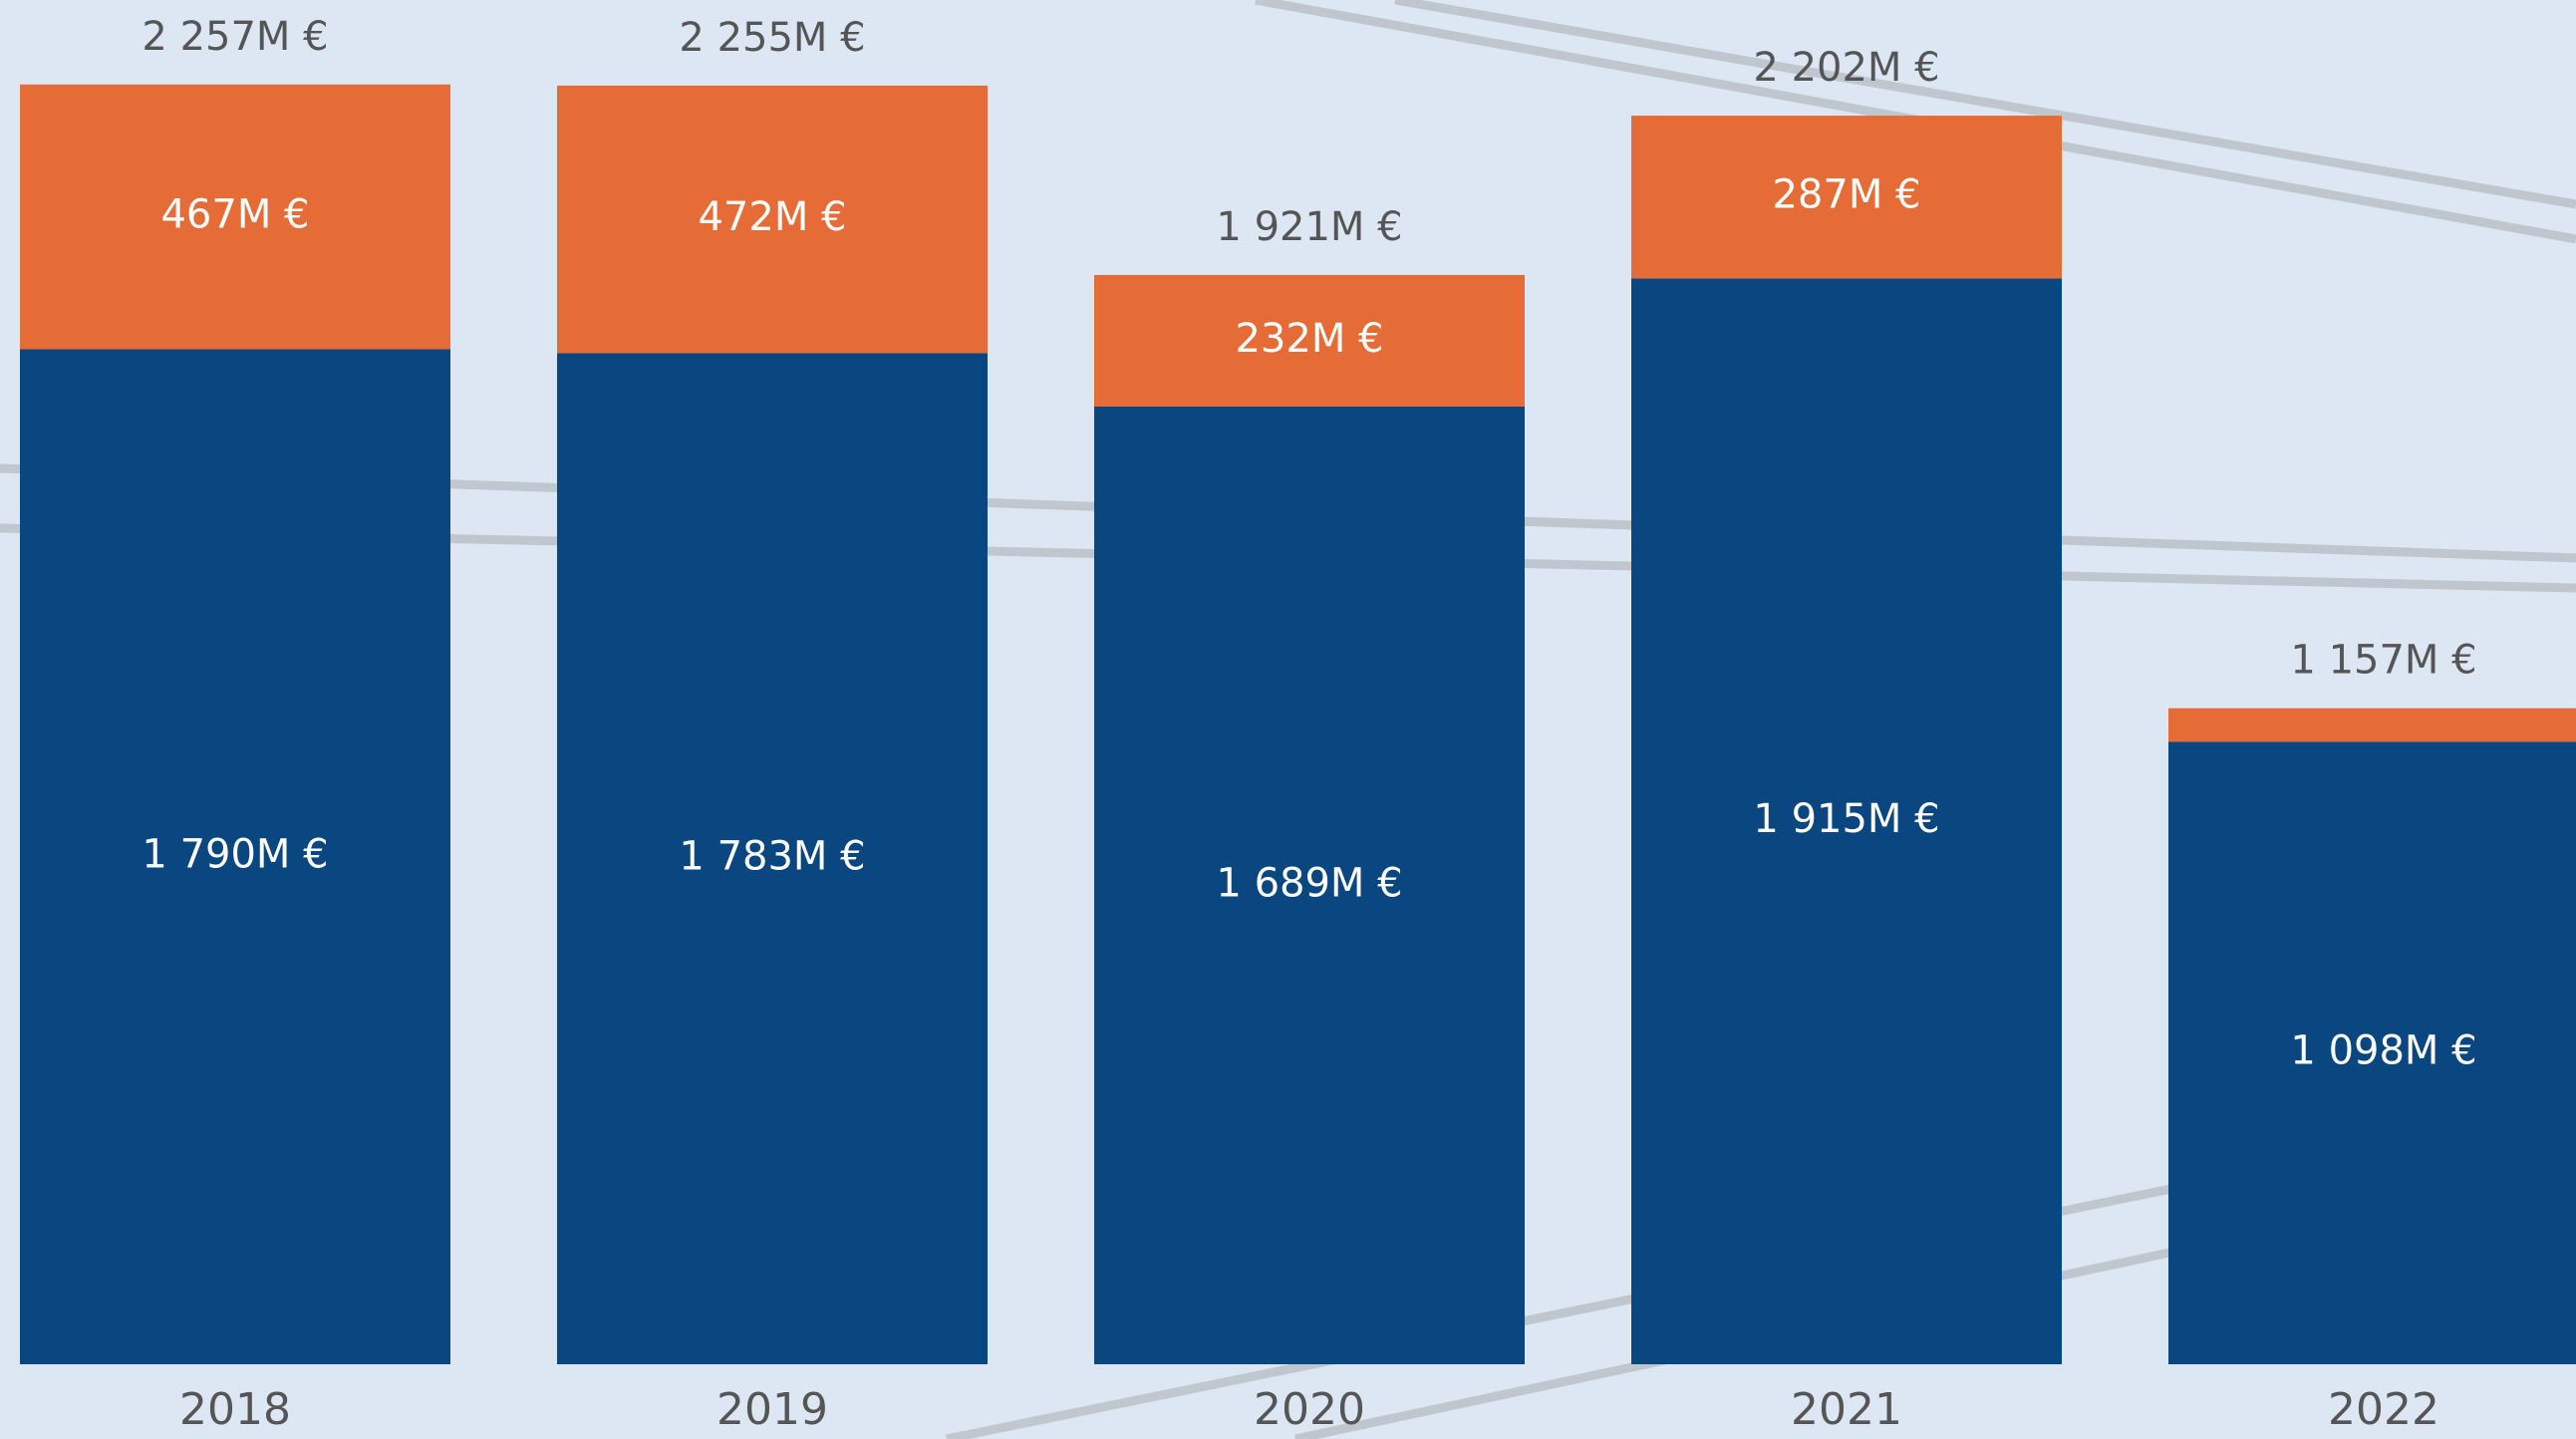 Image resolution: width=2576 pixels, height=1439 pixels. What do you see at coordinates (772, 1410) in the screenshot?
I see `x-tick-label: 2019` at bounding box center [772, 1410].